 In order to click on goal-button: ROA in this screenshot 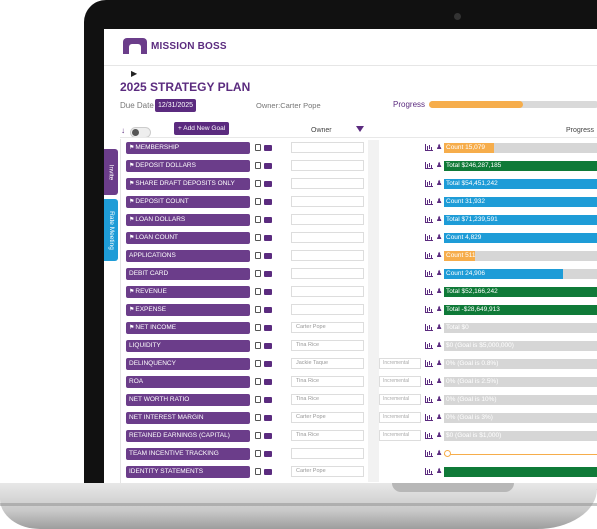, I will do `click(188, 382)`.